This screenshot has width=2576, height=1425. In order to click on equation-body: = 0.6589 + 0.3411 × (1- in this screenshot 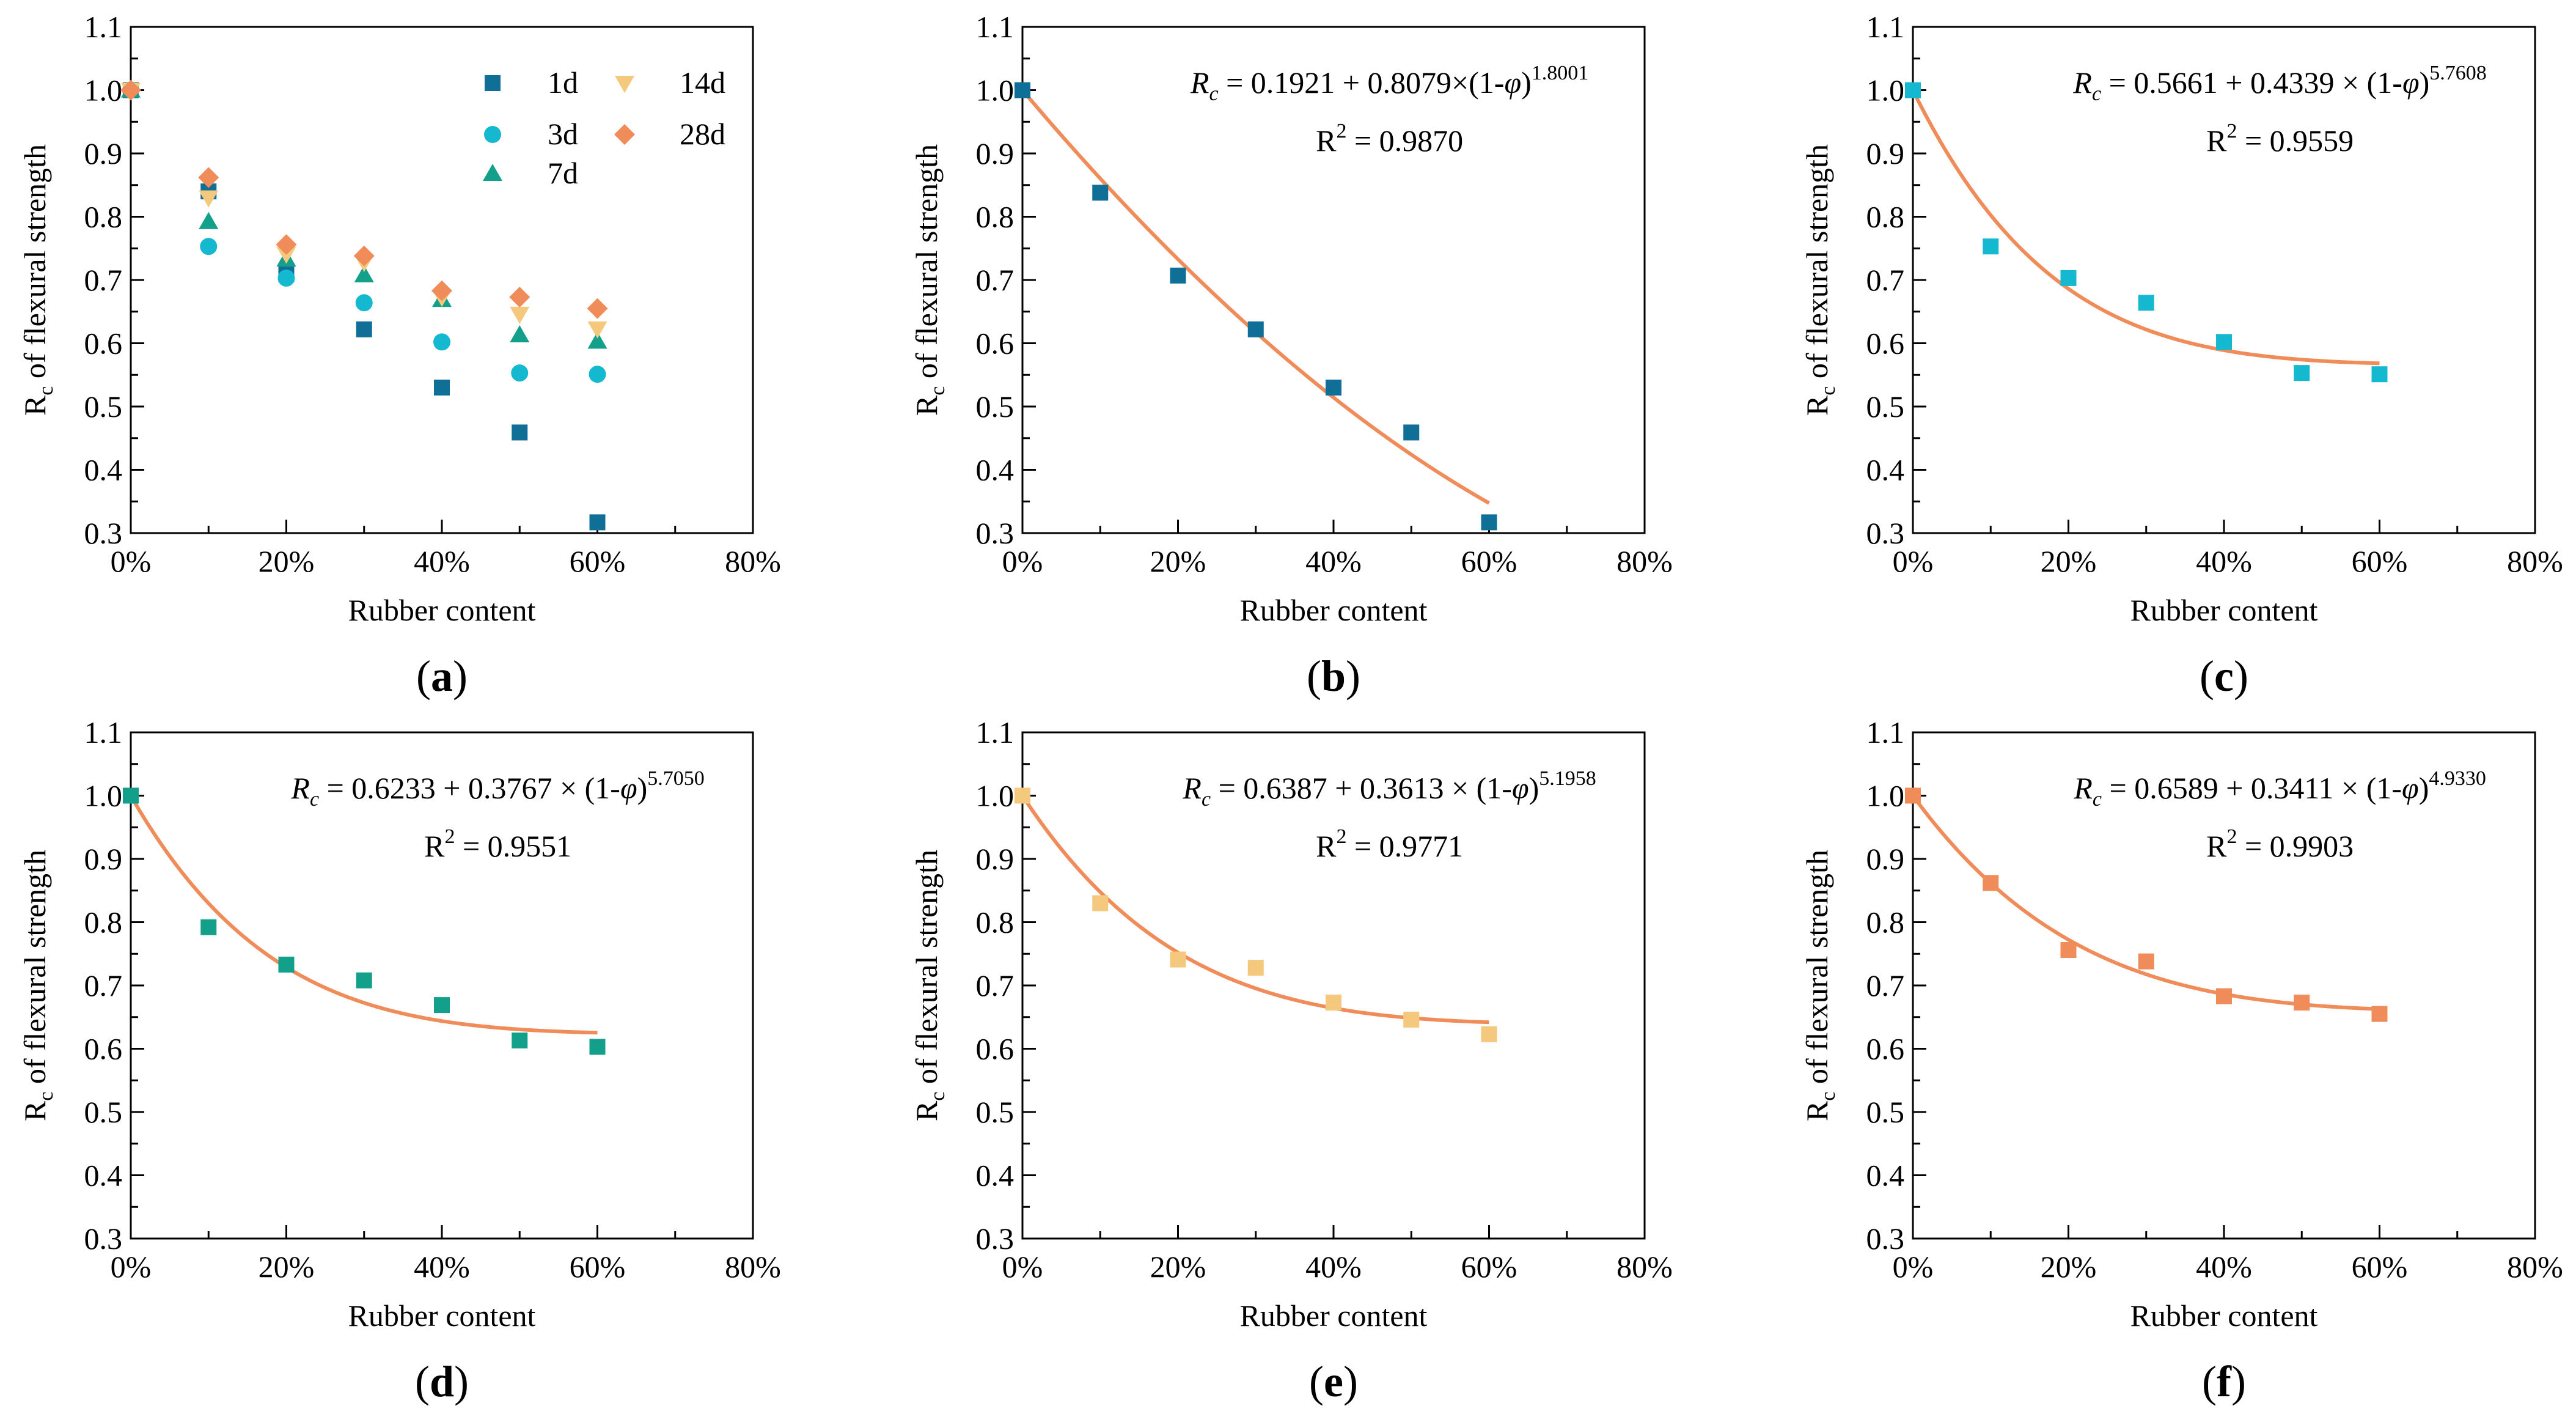, I will do `click(2252, 788)`.